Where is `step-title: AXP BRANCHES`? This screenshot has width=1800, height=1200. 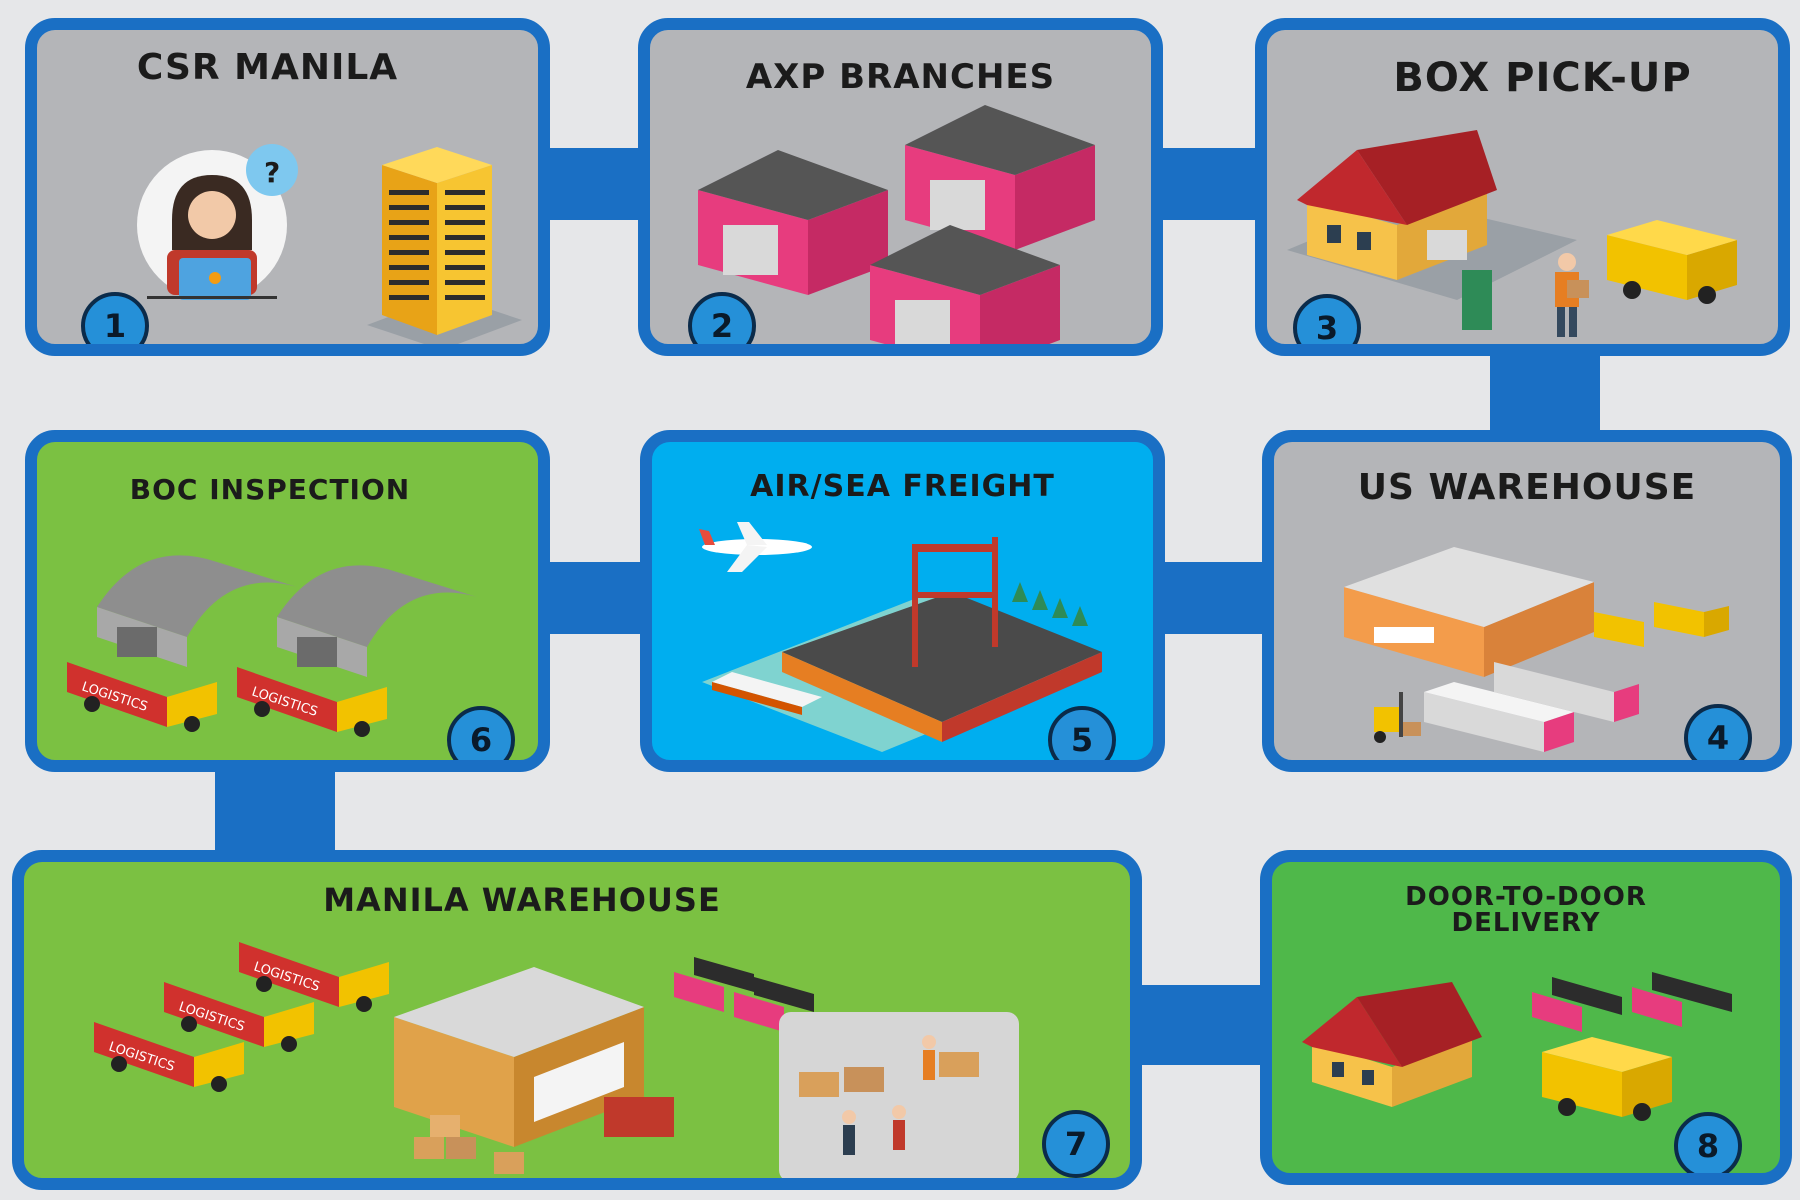 step-title: AXP BRANCHES is located at coordinates (900, 77).